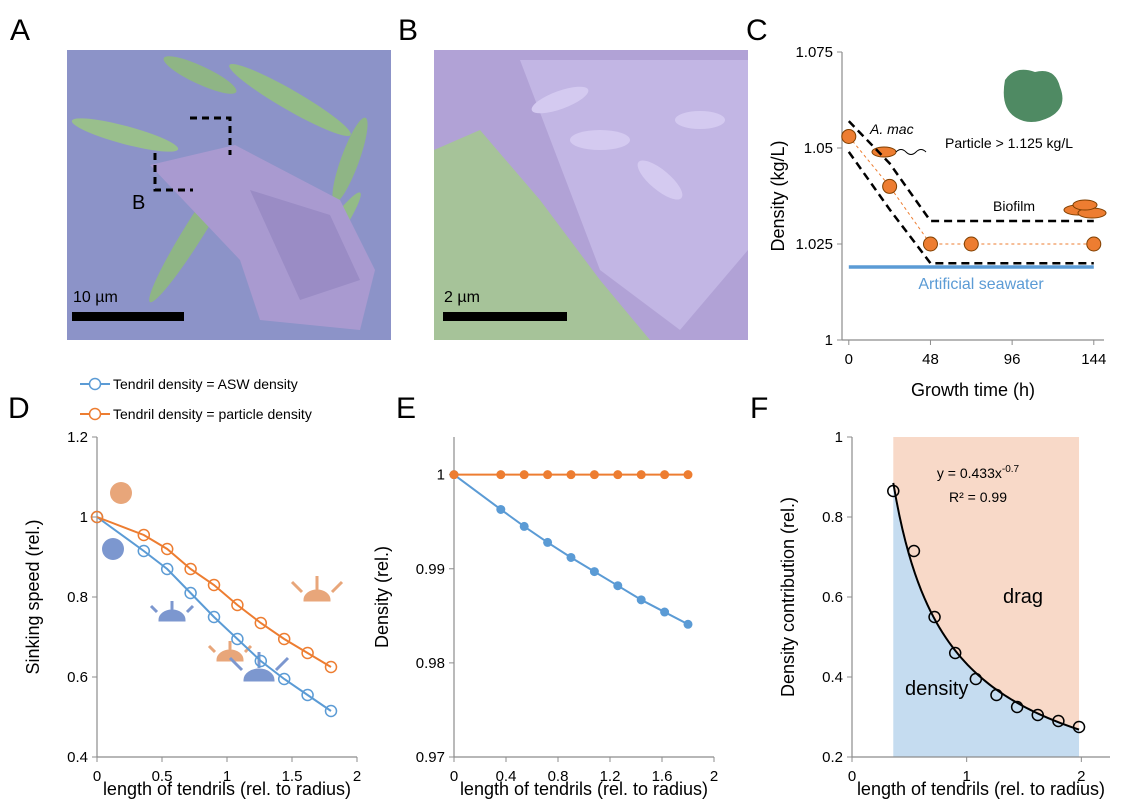  I want to click on y-tick-label: 1.2, so click(77, 437).